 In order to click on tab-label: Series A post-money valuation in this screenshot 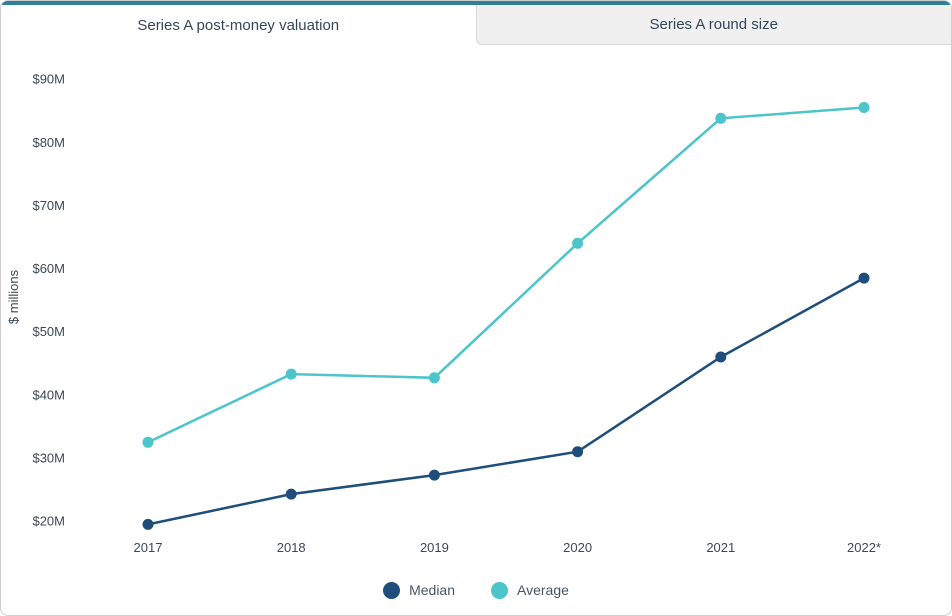, I will do `click(238, 25)`.